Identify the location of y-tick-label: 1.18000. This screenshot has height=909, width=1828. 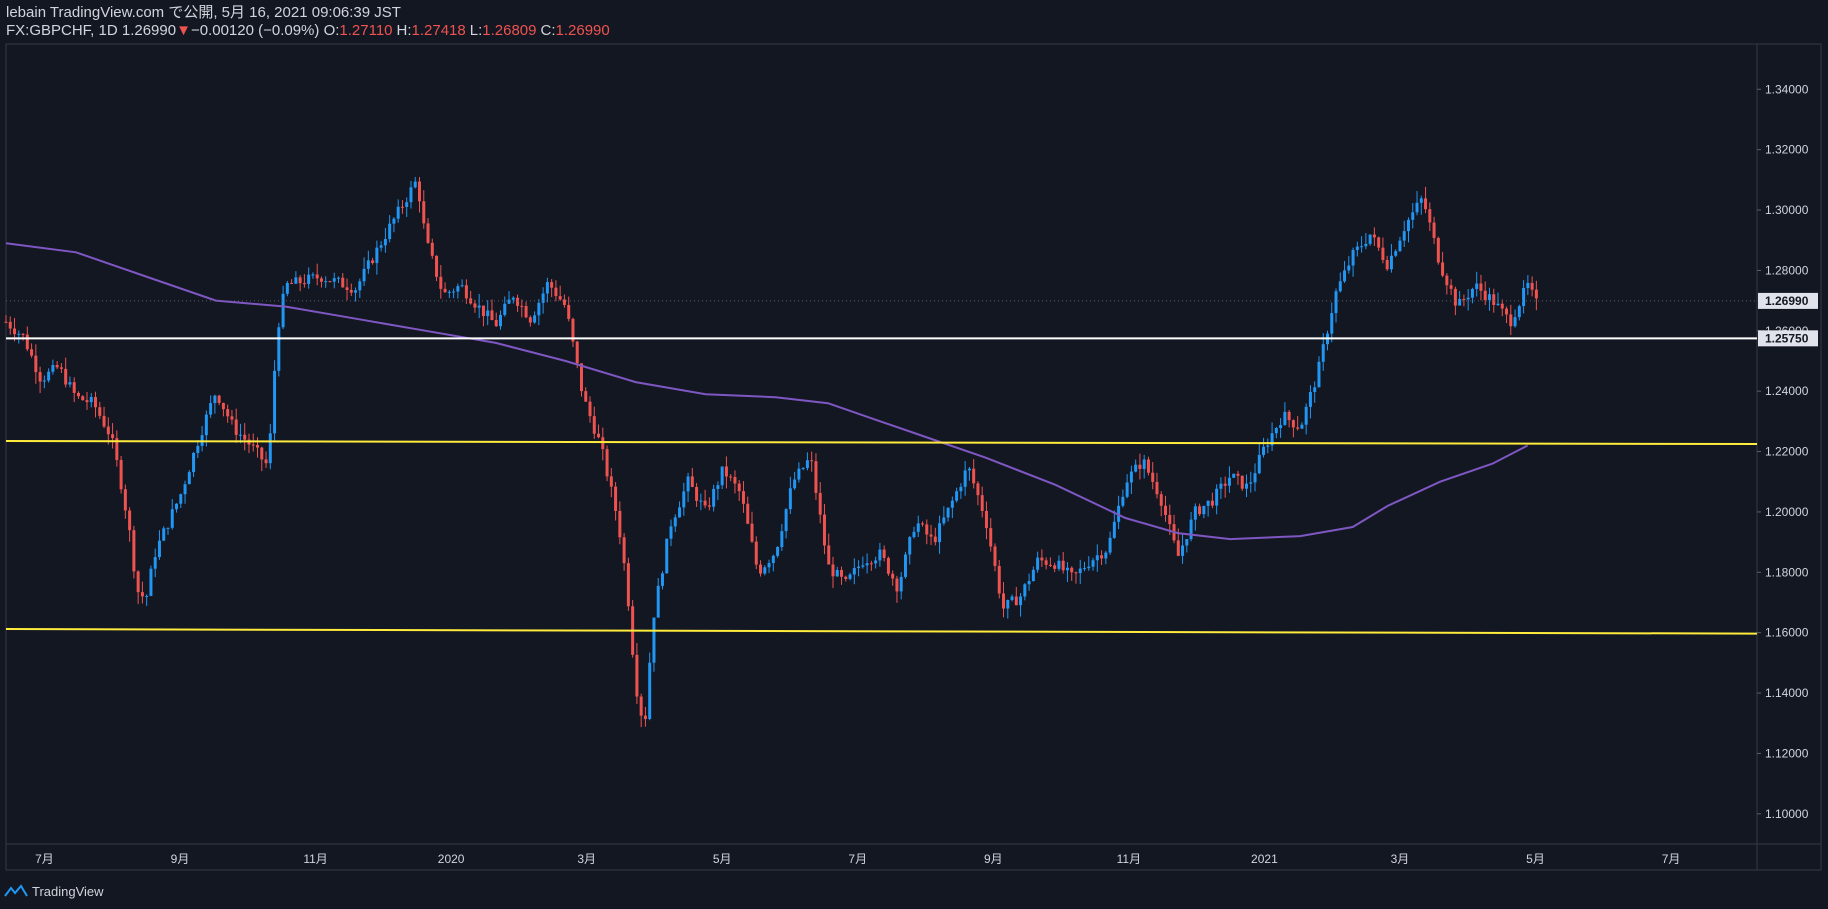
(1787, 572).